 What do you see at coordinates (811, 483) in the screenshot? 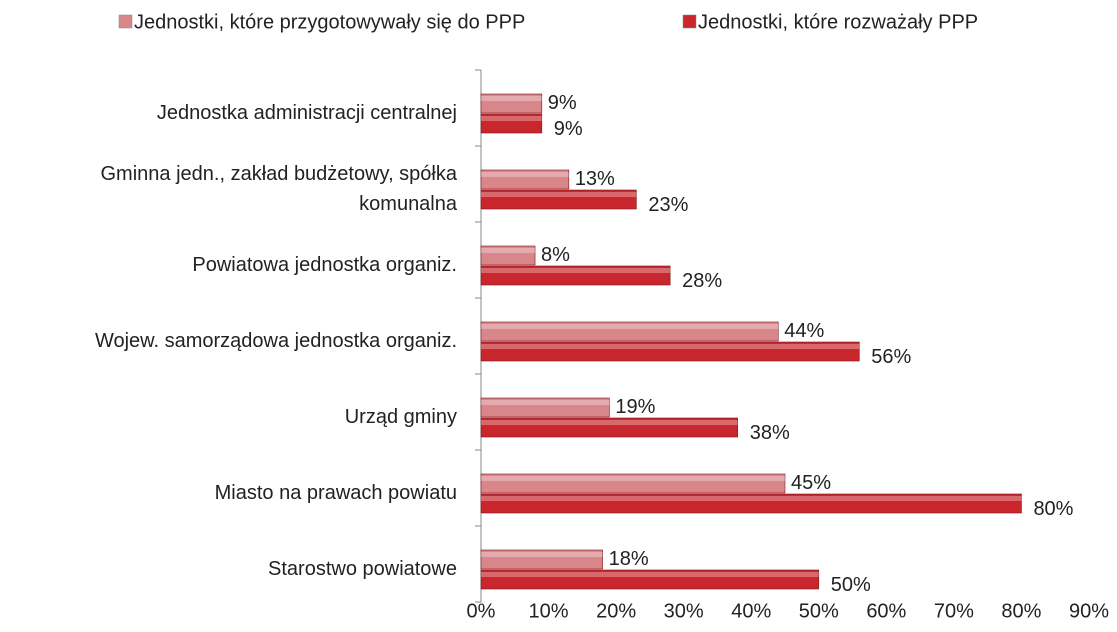
I see `data-label: 45%` at bounding box center [811, 483].